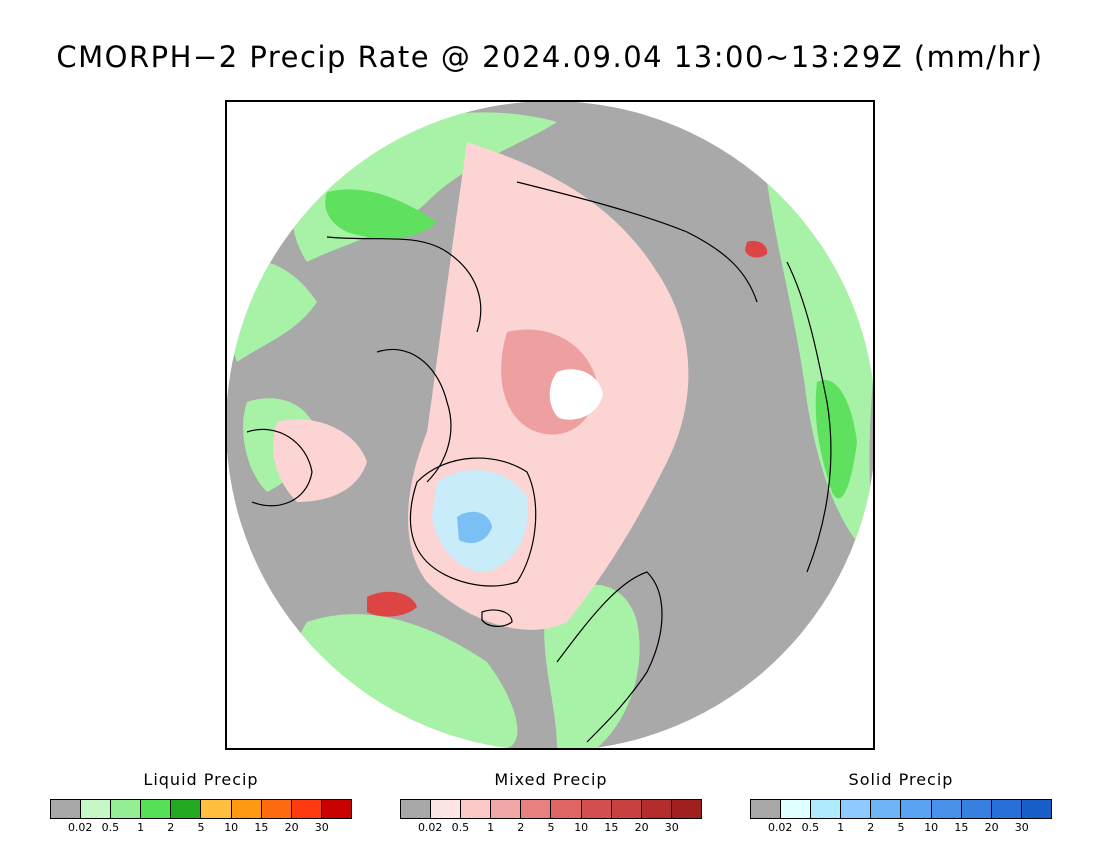 The height and width of the screenshot is (850, 1100). What do you see at coordinates (201, 779) in the screenshot?
I see `legend-title: Liquid Precip` at bounding box center [201, 779].